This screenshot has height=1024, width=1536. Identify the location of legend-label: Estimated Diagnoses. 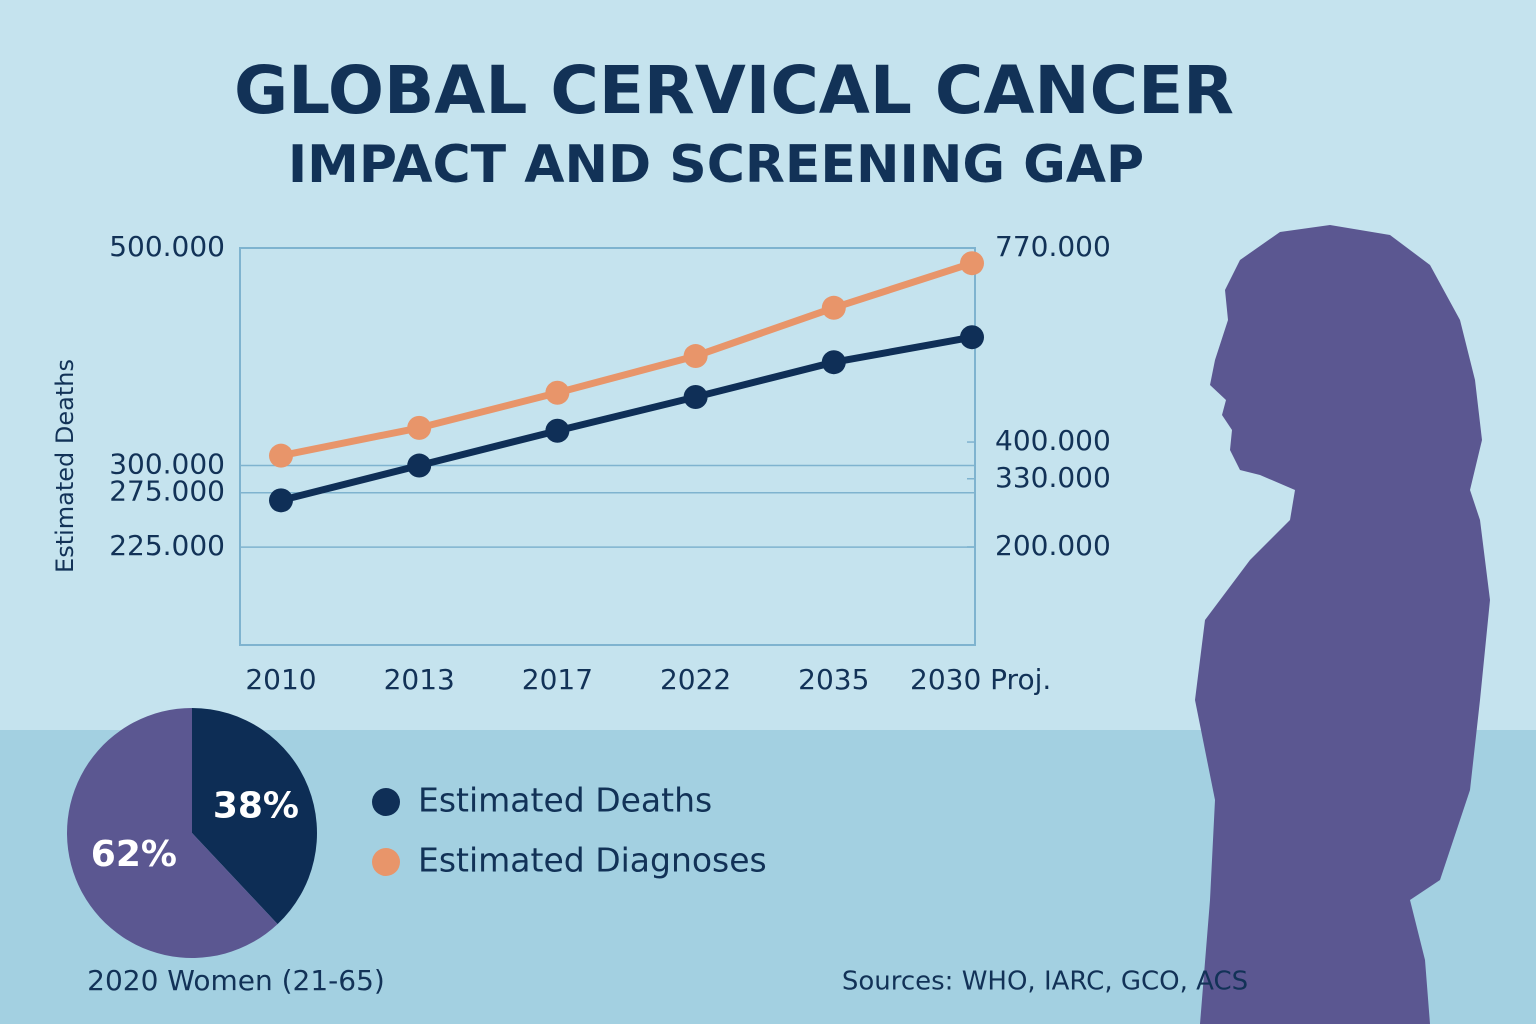
(592, 860).